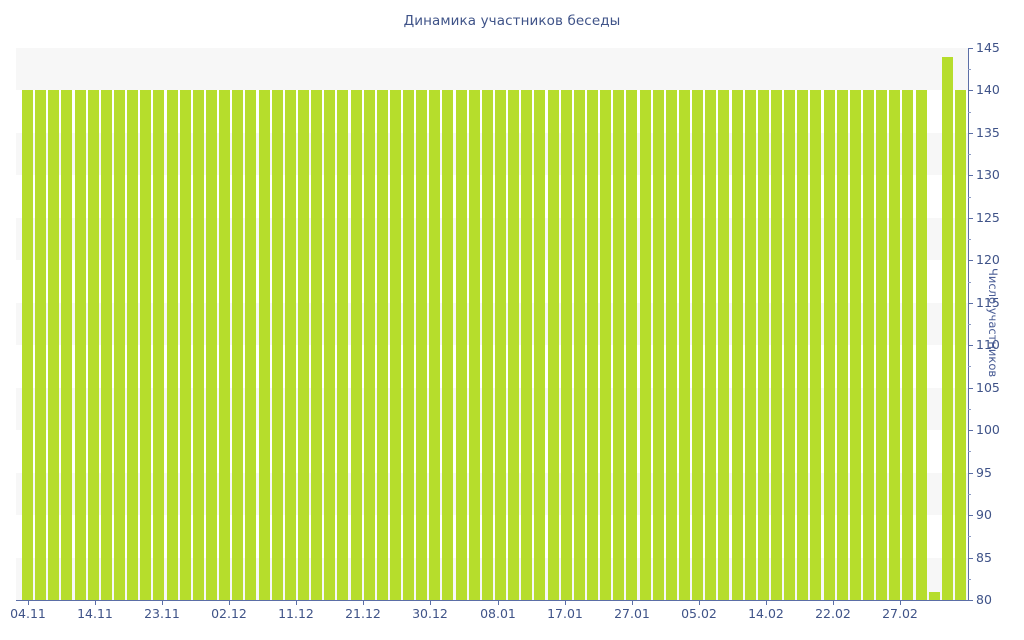 The width and height of the screenshot is (1024, 640). Describe the element at coordinates (984, 557) in the screenshot. I see `y-axis-label: 85` at that location.